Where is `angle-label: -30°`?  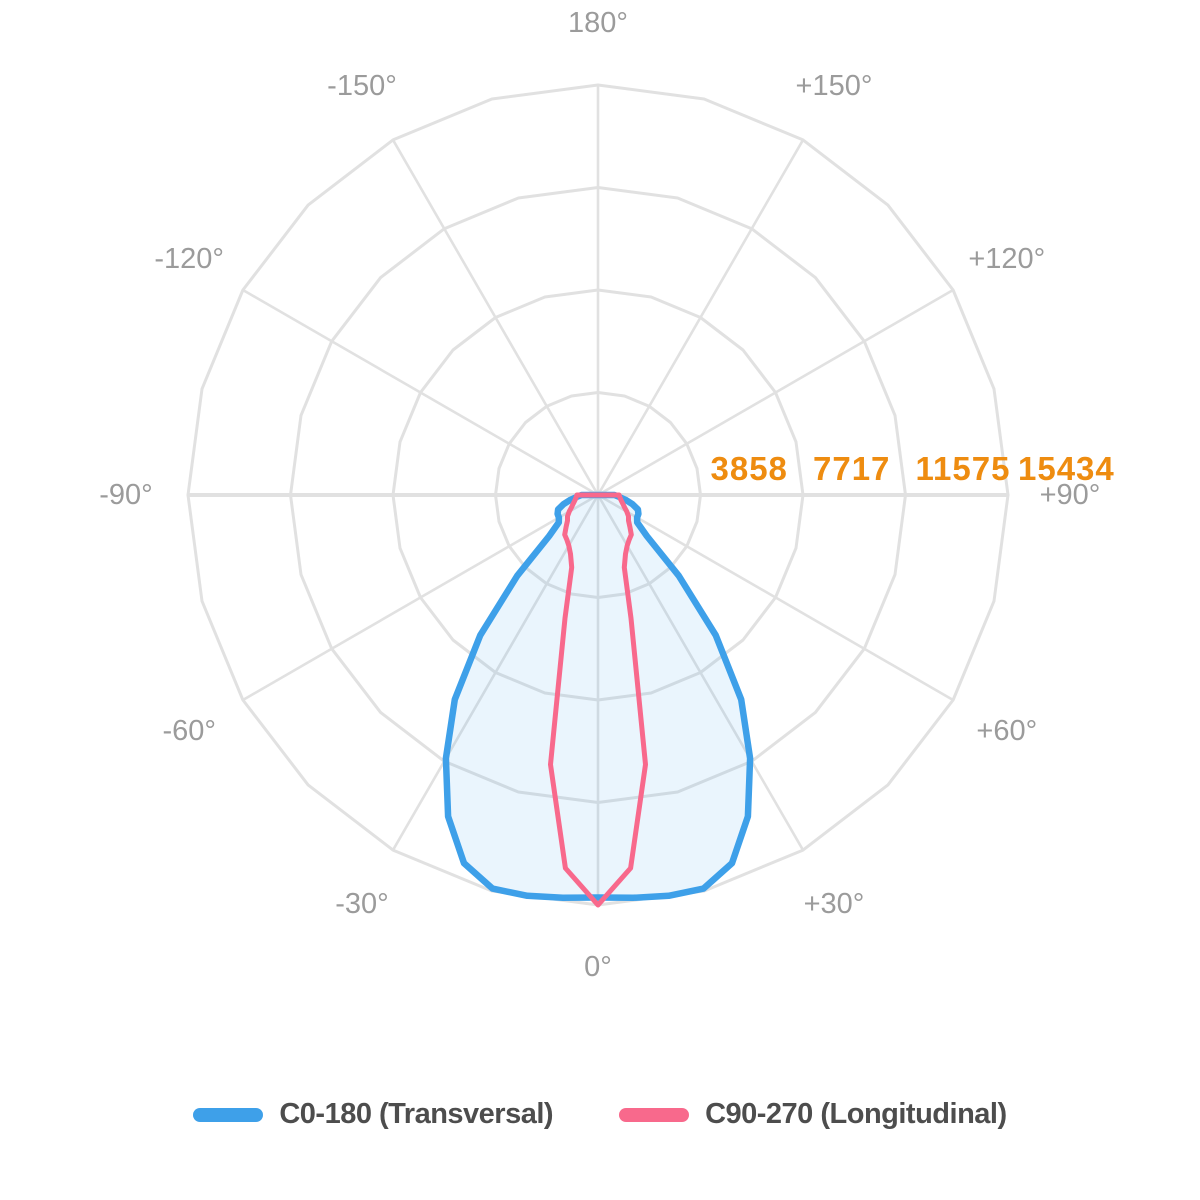
angle-label: -30° is located at coordinates (362, 904).